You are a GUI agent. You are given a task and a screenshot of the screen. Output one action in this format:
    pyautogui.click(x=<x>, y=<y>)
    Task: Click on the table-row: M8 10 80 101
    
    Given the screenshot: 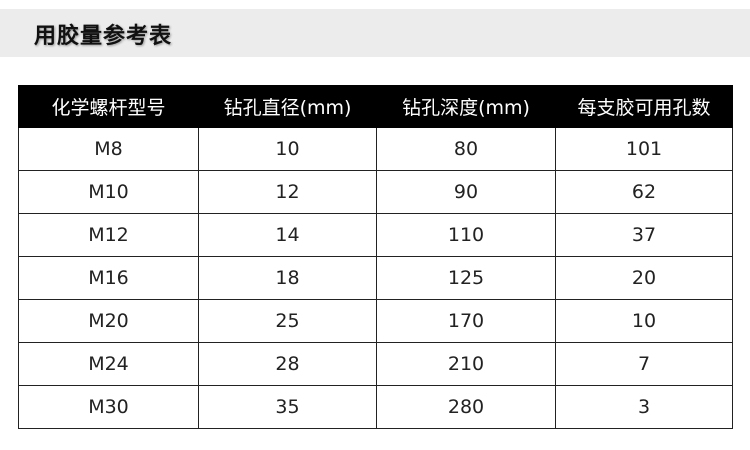 What is the action you would take?
    pyautogui.click(x=375, y=149)
    